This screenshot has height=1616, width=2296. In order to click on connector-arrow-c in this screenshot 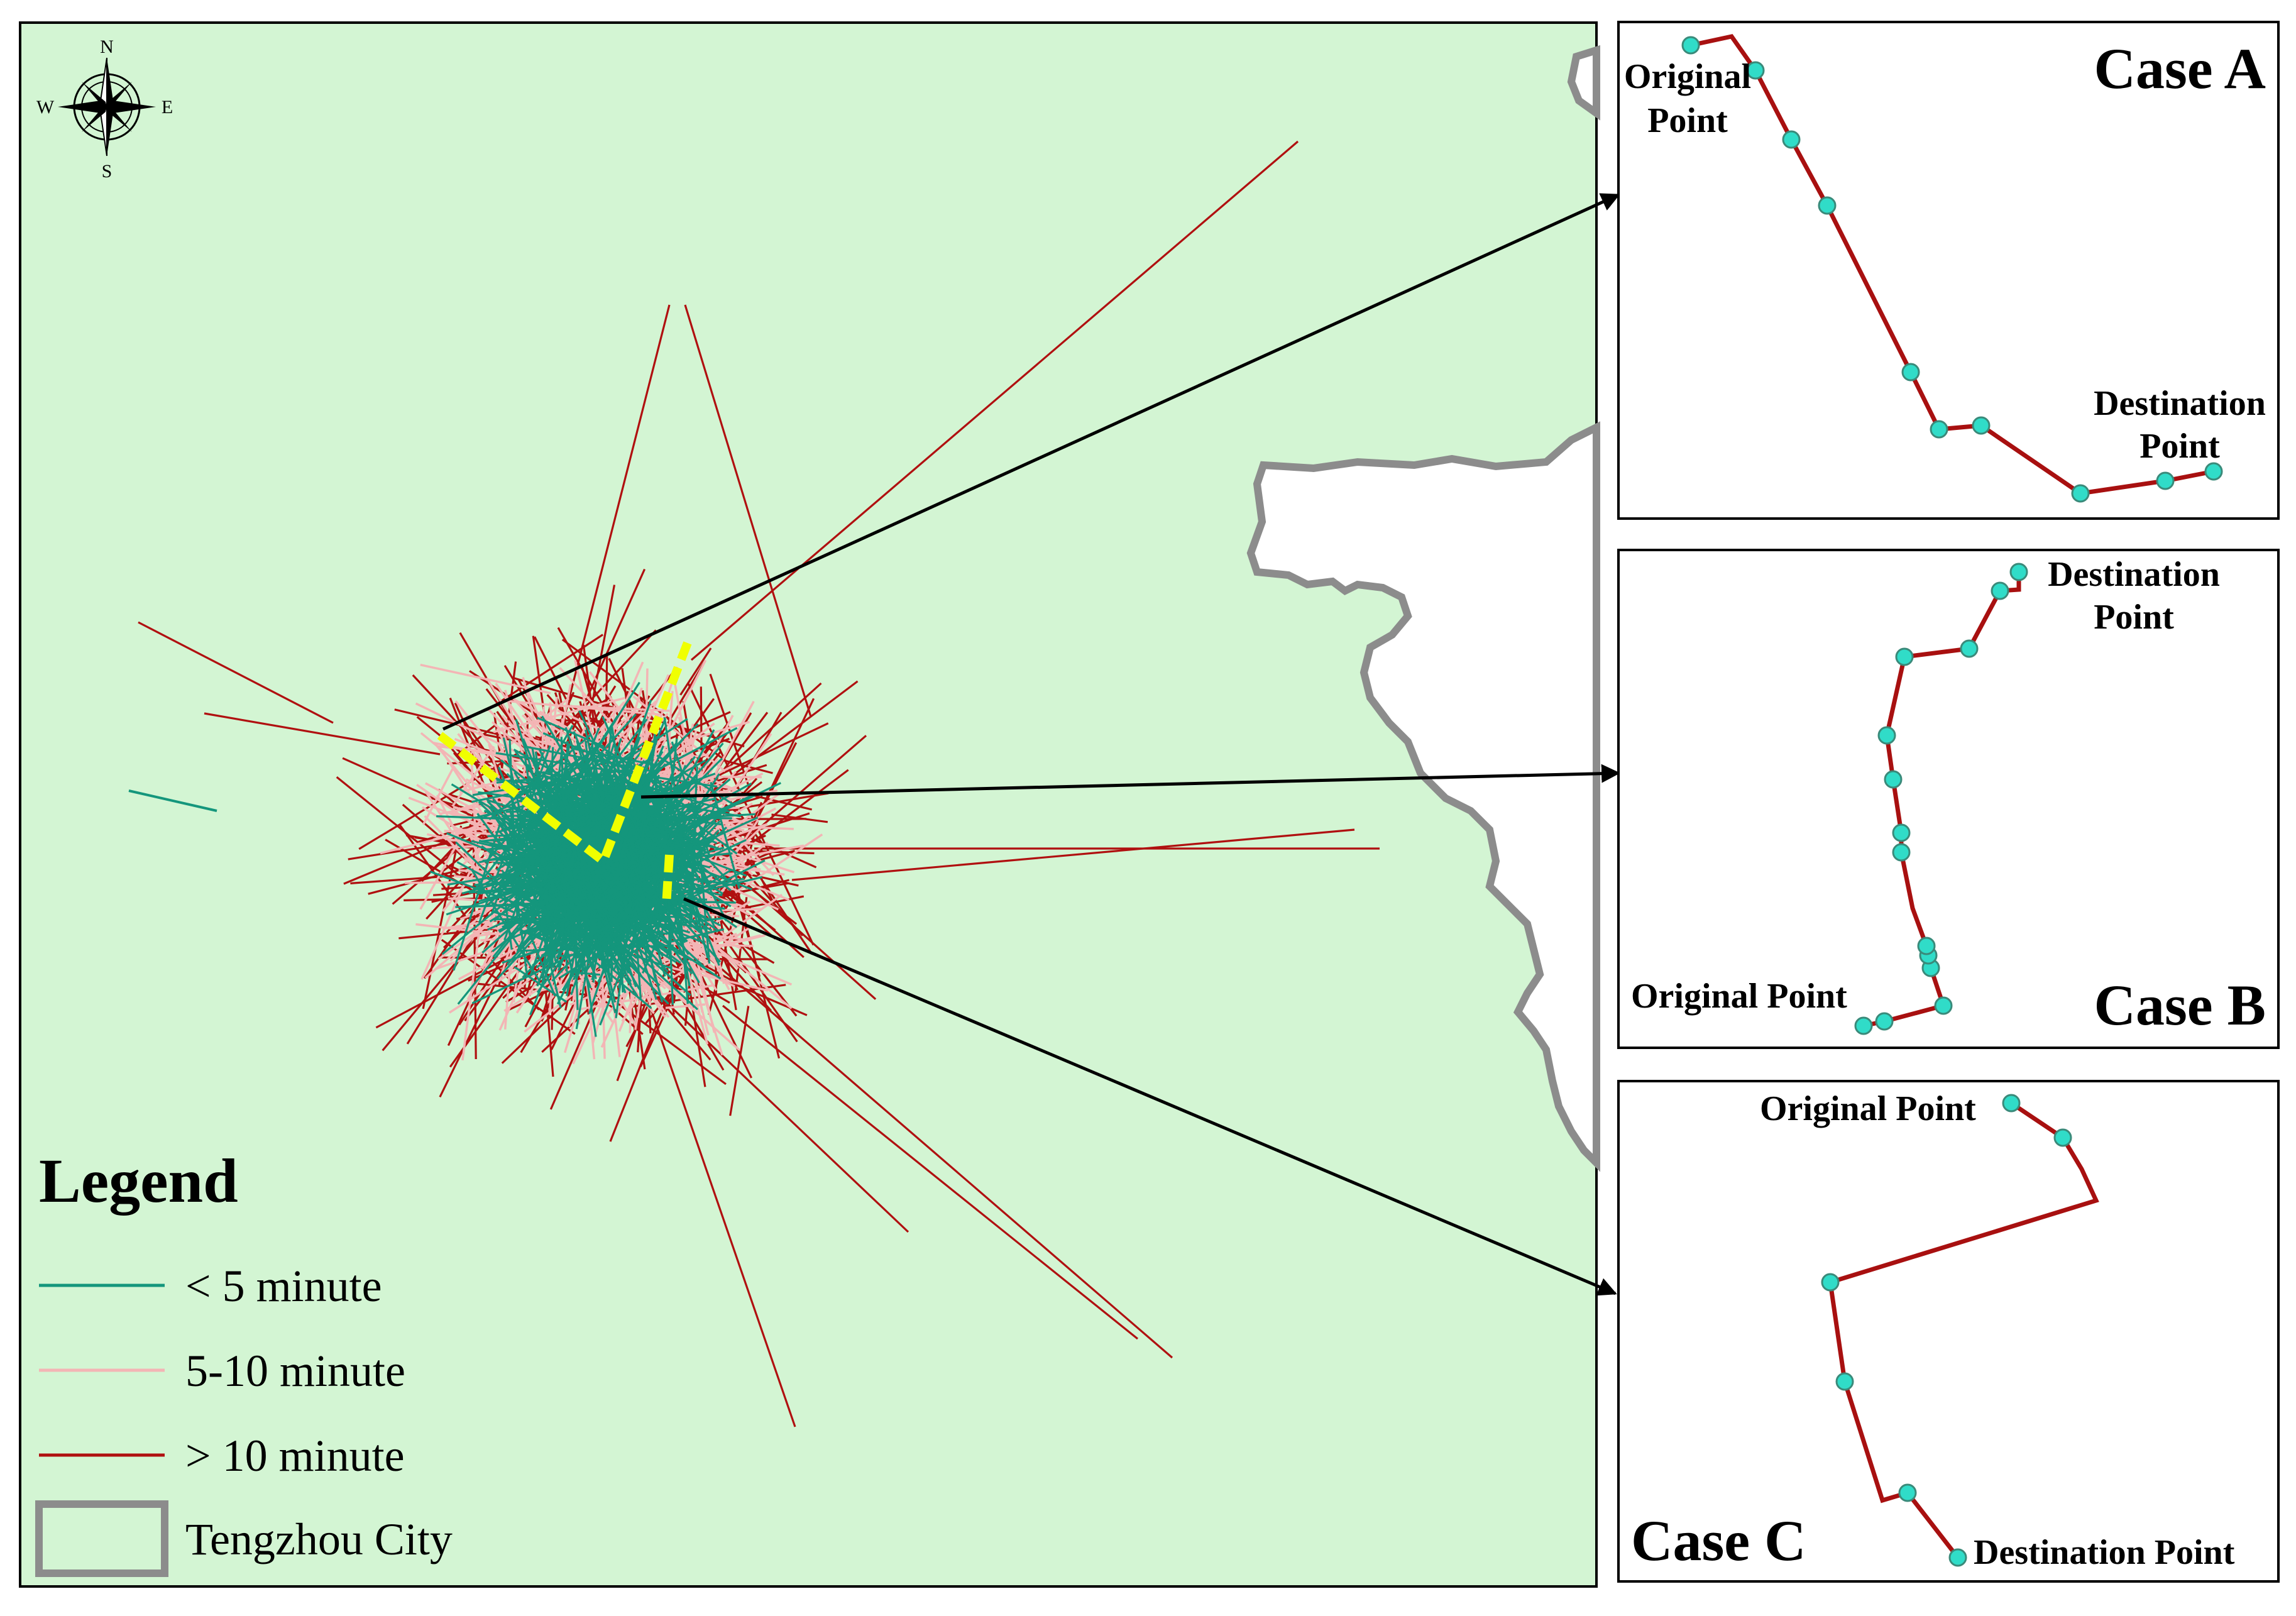, I will do `click(1150, 1096)`.